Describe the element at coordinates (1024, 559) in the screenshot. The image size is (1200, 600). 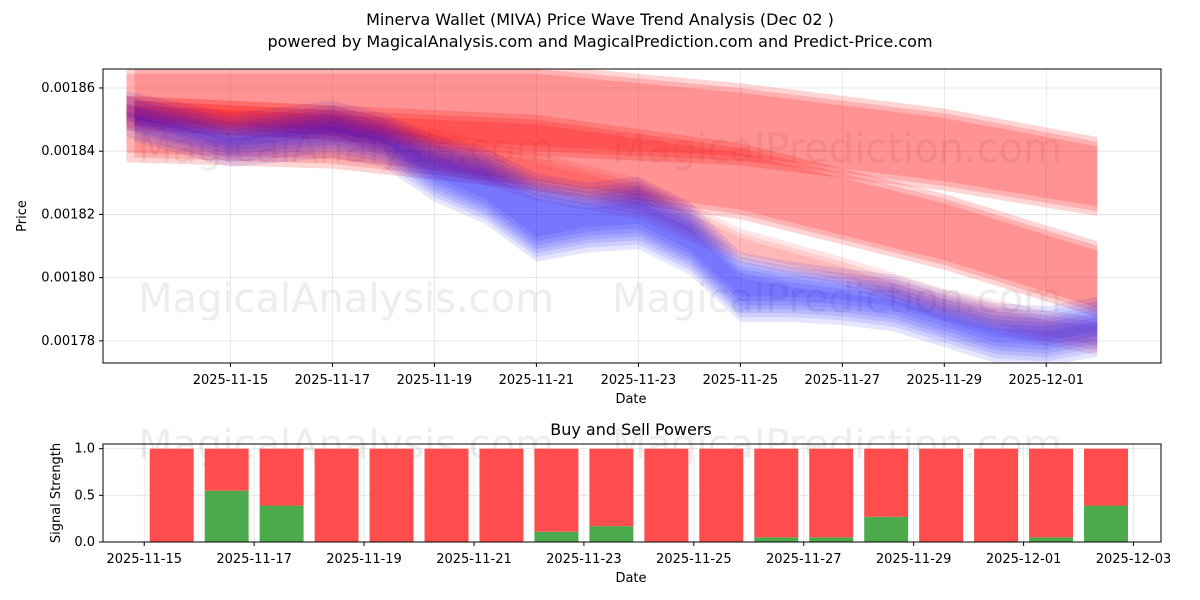
I see `power-x-tick-label: 2025-12-01` at that location.